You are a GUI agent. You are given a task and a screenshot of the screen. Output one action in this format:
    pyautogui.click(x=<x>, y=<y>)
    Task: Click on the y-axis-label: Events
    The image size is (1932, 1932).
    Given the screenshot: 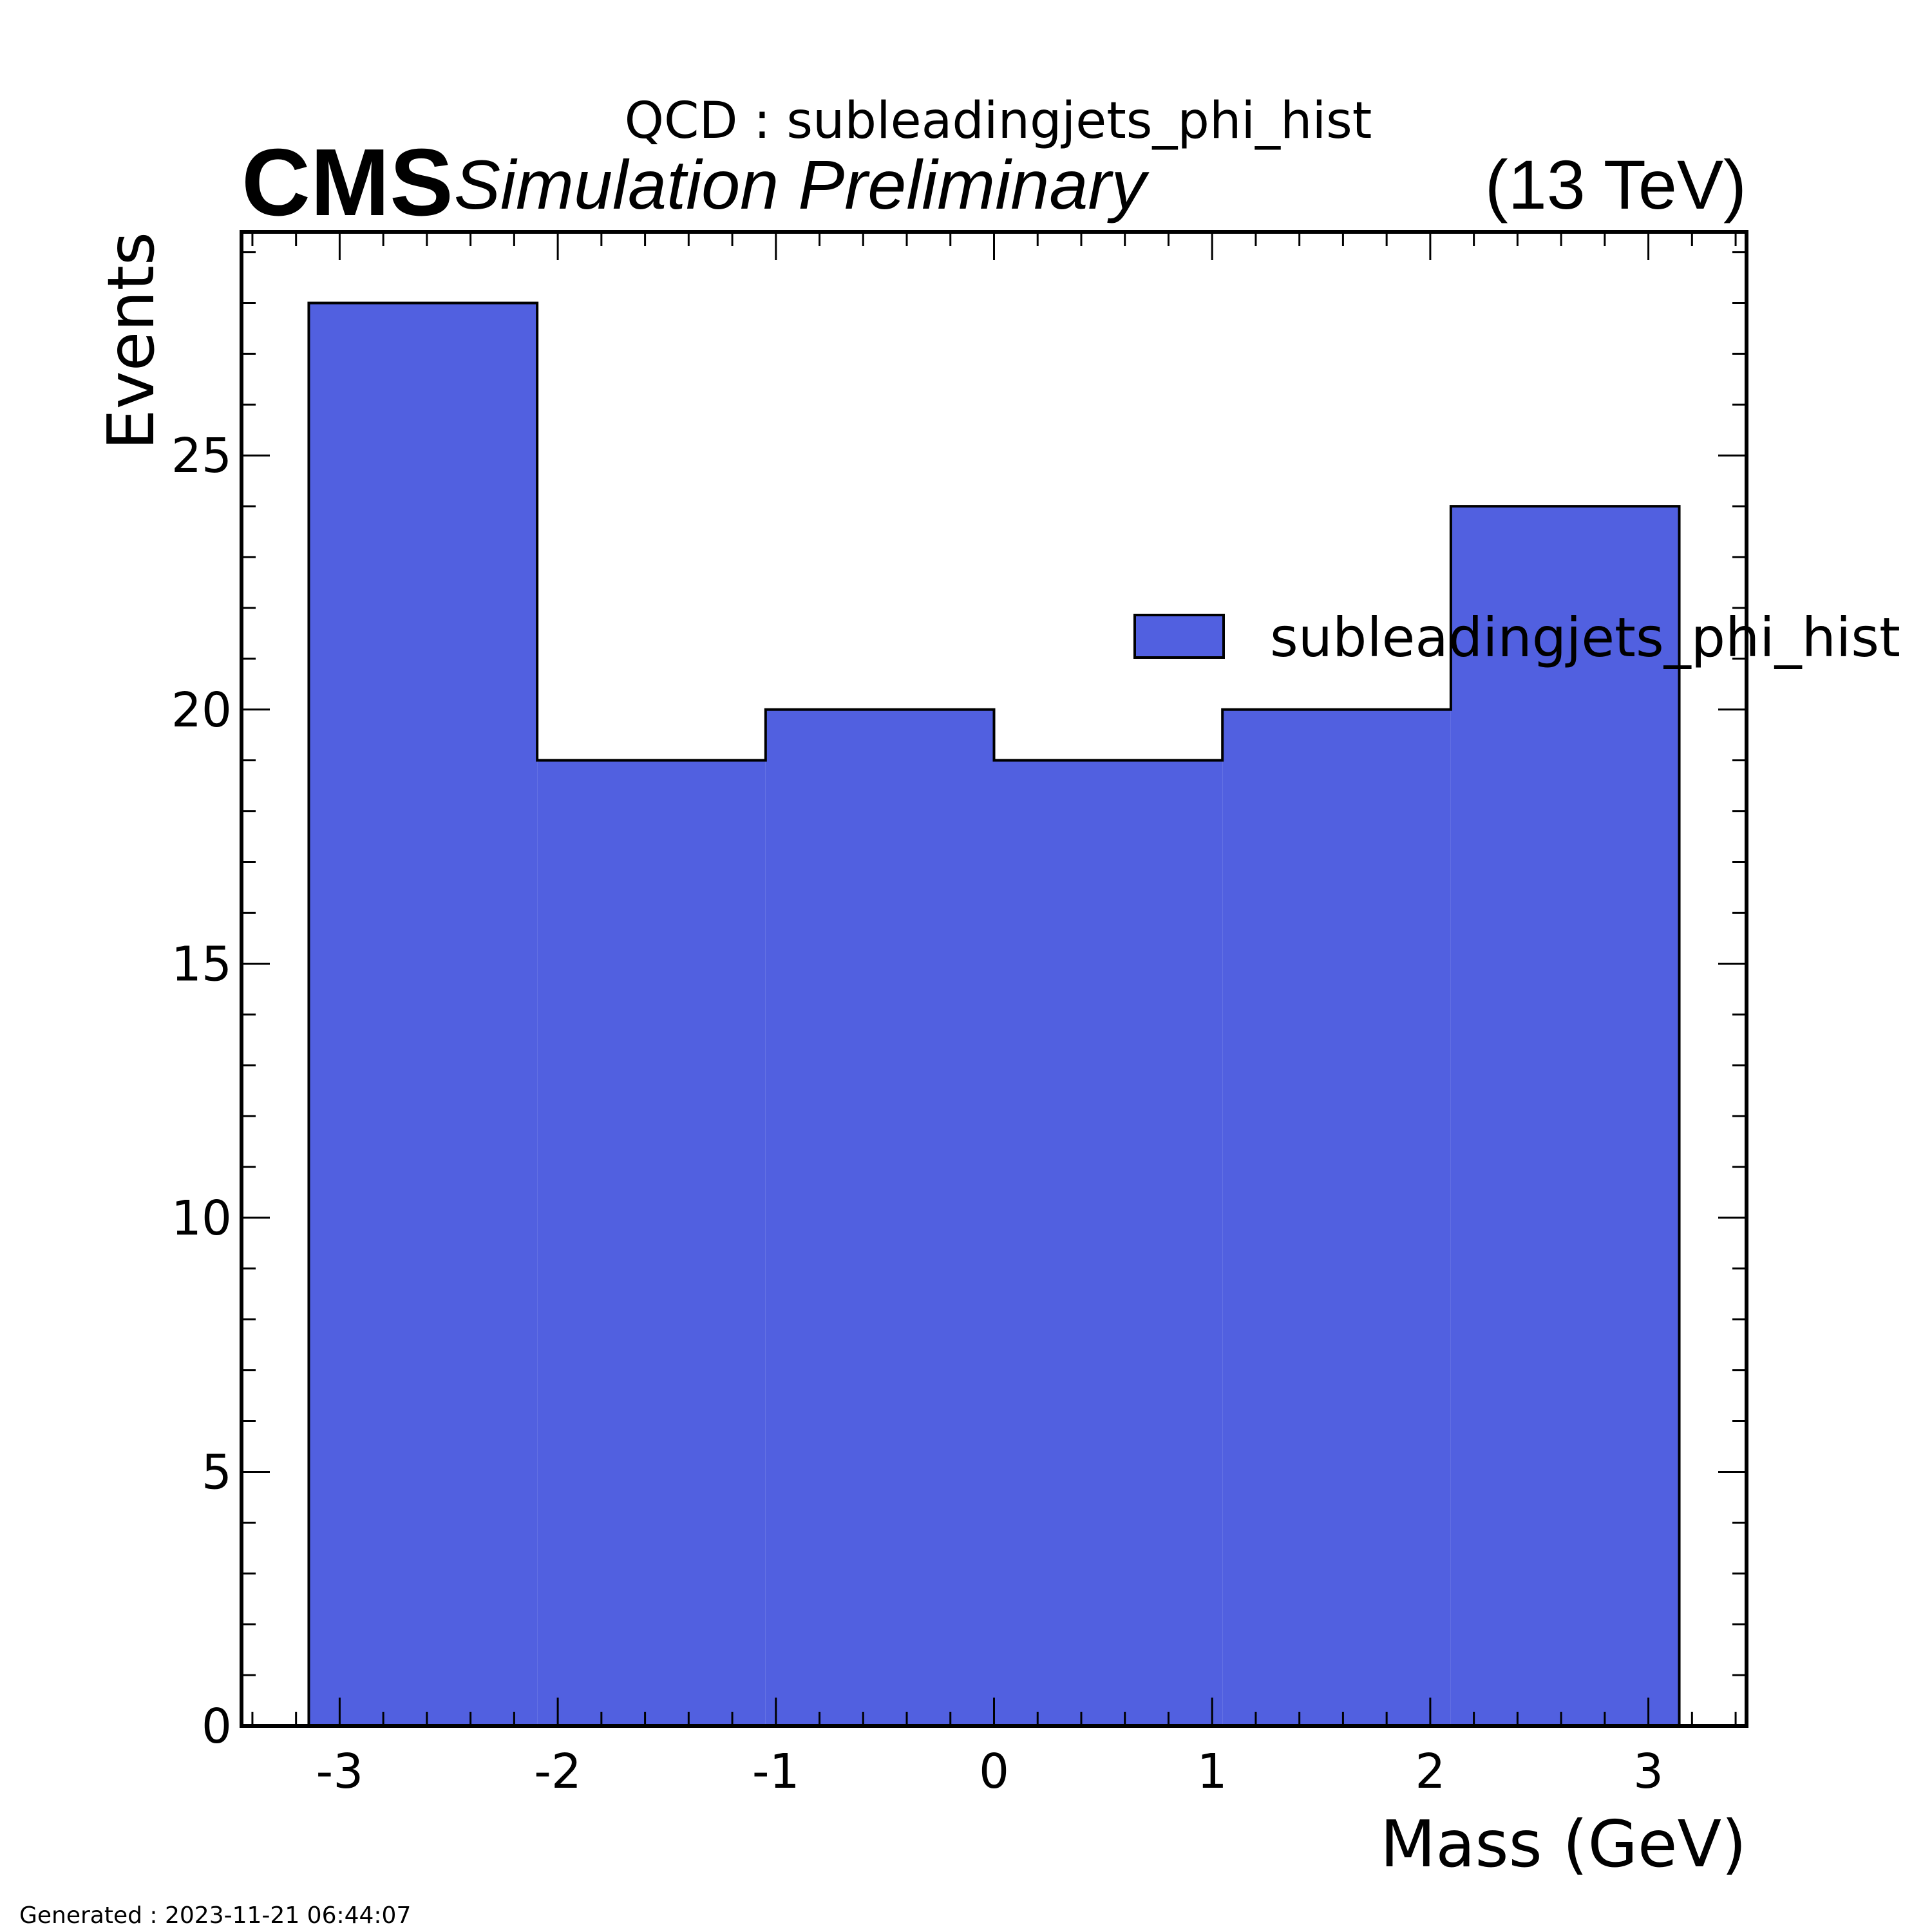 What is the action you would take?
    pyautogui.click(x=131, y=341)
    